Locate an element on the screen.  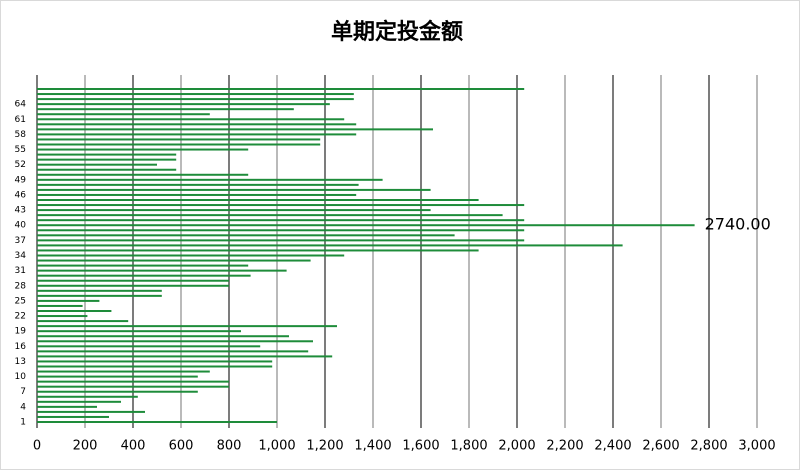
x-tick-label: 2,600 is located at coordinates (660, 446).